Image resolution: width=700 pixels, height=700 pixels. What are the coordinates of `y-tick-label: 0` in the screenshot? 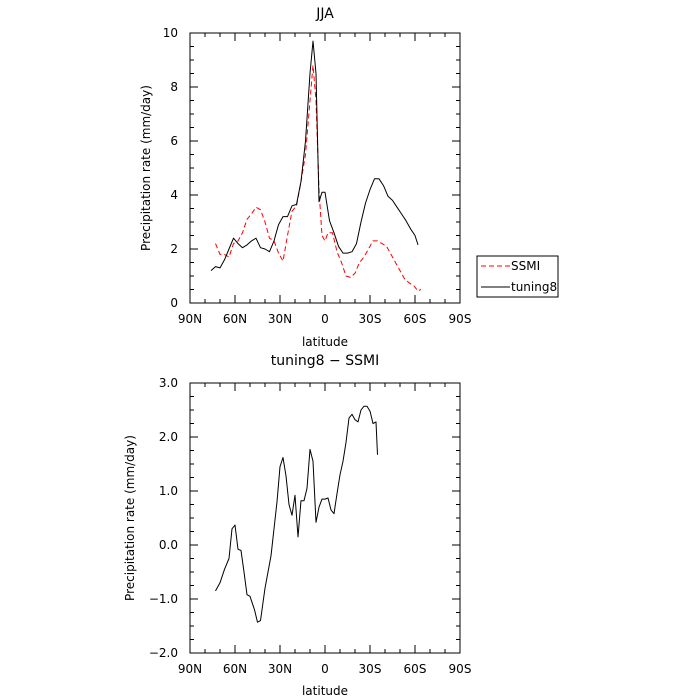 It's located at (174, 303).